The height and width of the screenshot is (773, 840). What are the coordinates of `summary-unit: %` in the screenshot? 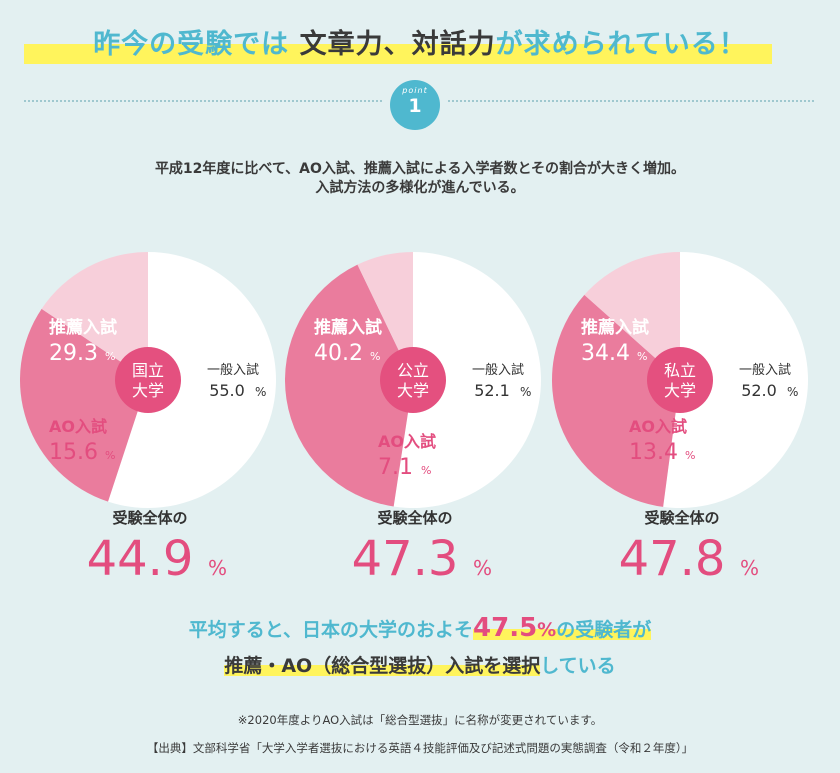 It's located at (547, 630).